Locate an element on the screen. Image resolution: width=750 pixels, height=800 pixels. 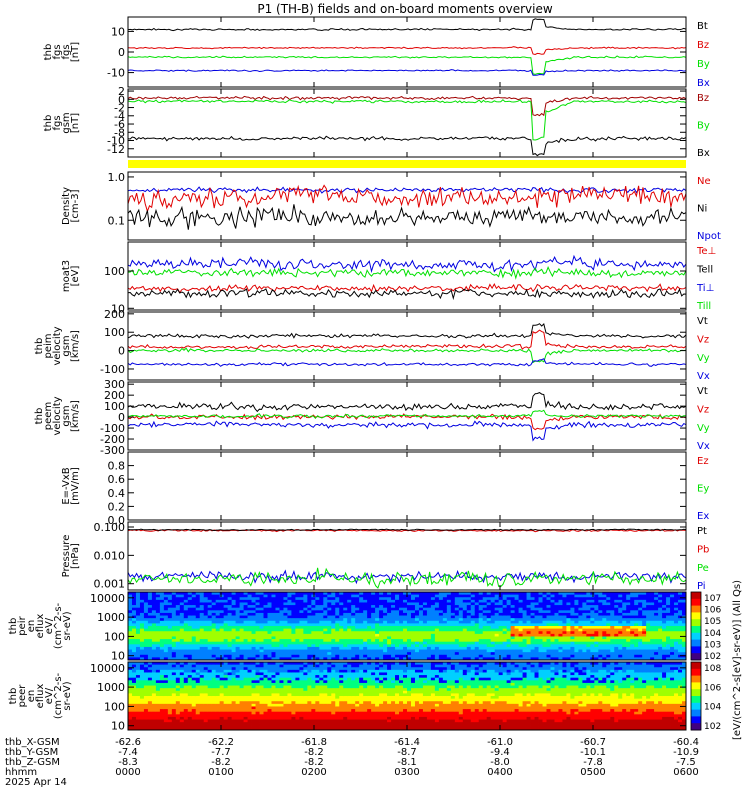
panel-frame is located at coordinates (407, 486).